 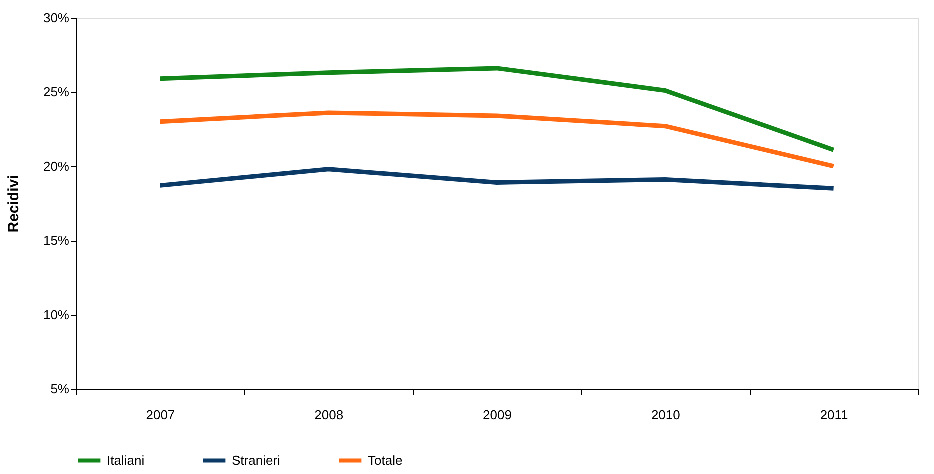 What do you see at coordinates (56, 18) in the screenshot?
I see `y-tick-label: 30%` at bounding box center [56, 18].